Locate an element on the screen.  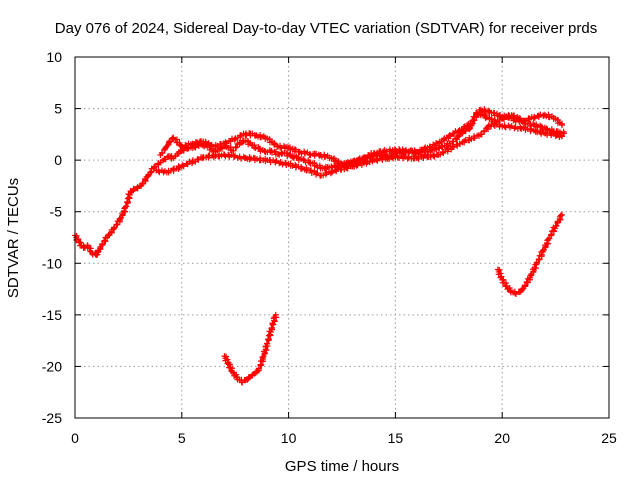
y-tick-label: -25 is located at coordinates (52, 418).